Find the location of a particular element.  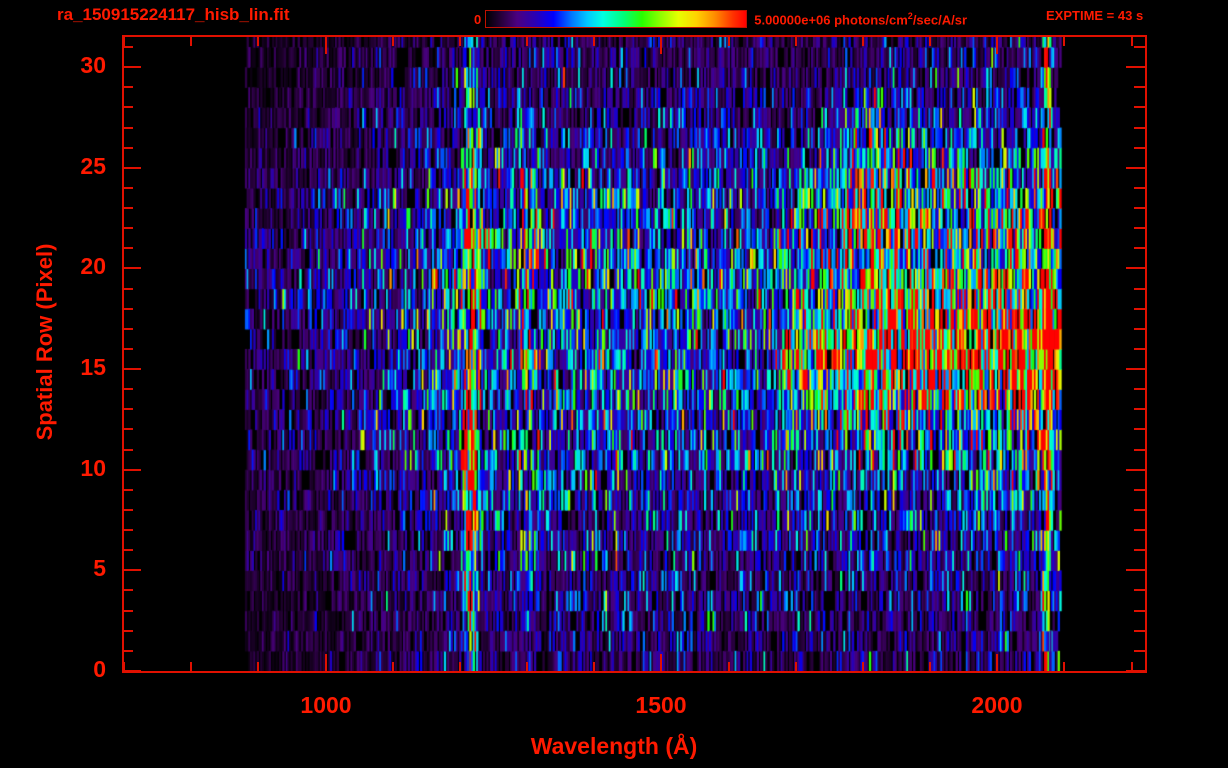

y-axis-tick-label: 25 is located at coordinates (93, 166).